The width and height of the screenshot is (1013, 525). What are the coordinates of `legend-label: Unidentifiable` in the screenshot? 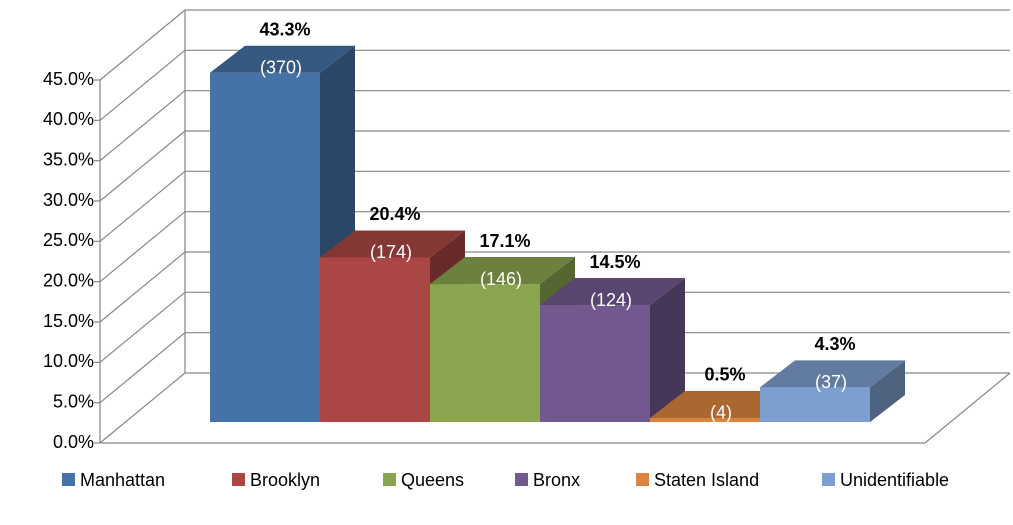 It's located at (894, 480).